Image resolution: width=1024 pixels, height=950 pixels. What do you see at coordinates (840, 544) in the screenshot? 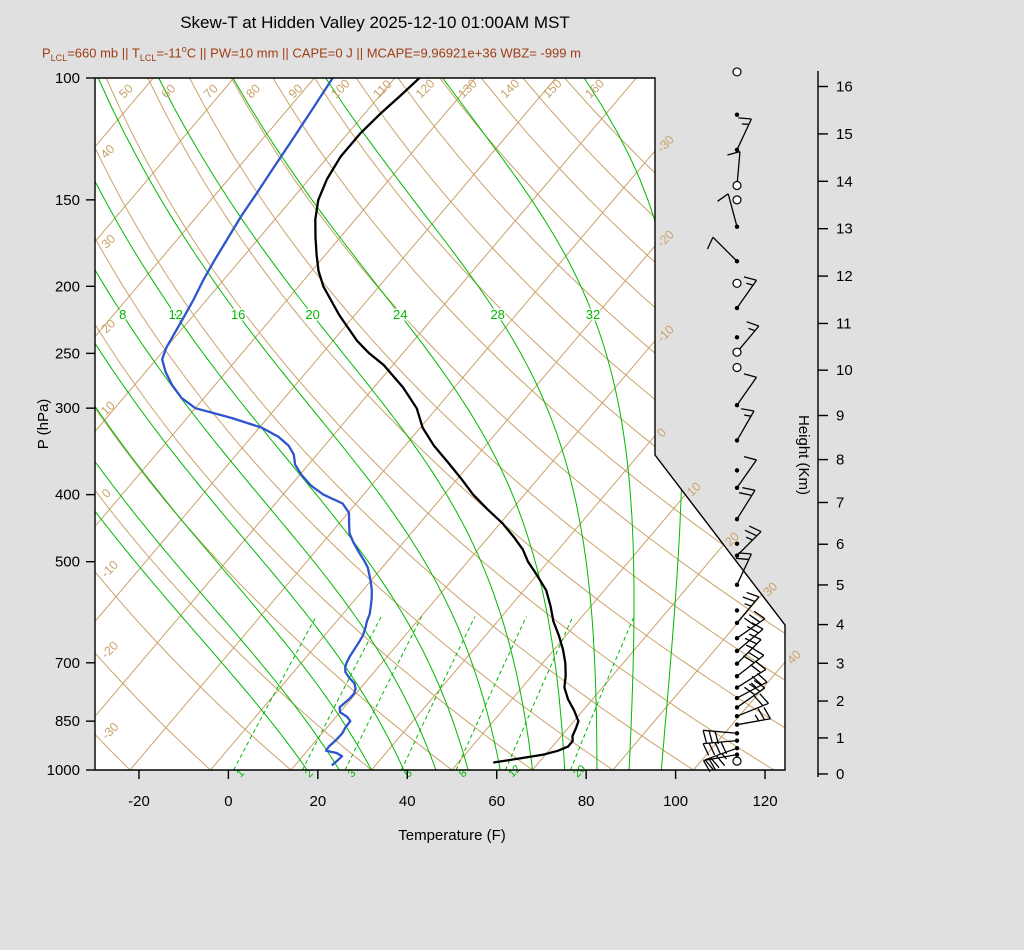
I see `height-tick-label: 6` at bounding box center [840, 544].